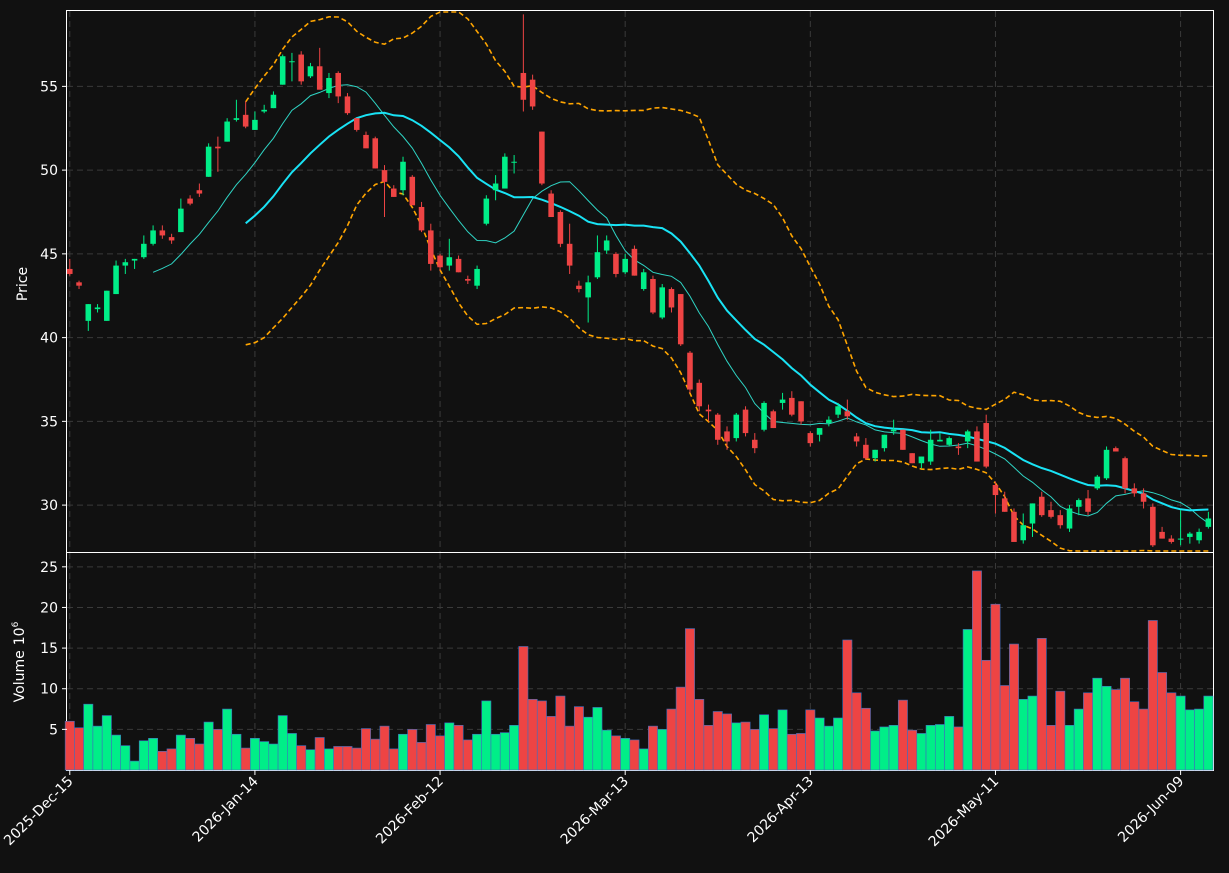 Image resolution: width=1229 pixels, height=873 pixels. I want to click on price-y-ticks: 30 35 40 45 50 55, so click(53, 296).